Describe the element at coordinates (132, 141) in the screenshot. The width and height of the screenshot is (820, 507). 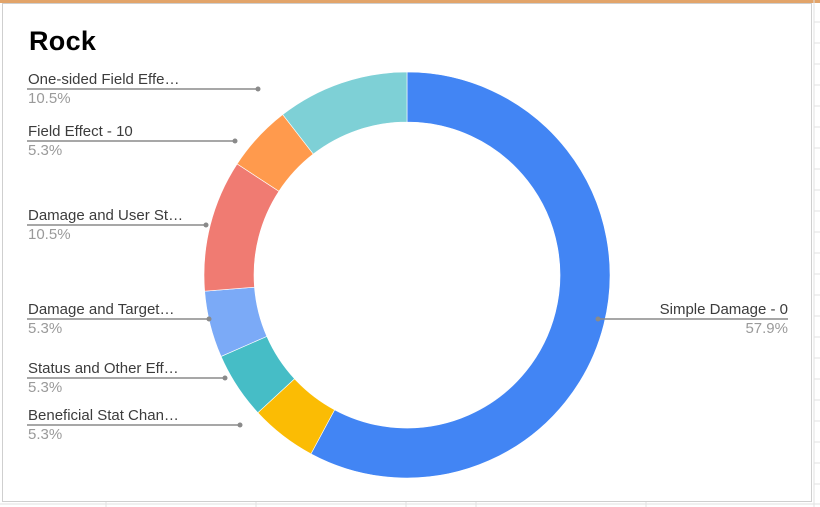
I see `slice-label-5: Field Effect - 10 5.3%` at that location.